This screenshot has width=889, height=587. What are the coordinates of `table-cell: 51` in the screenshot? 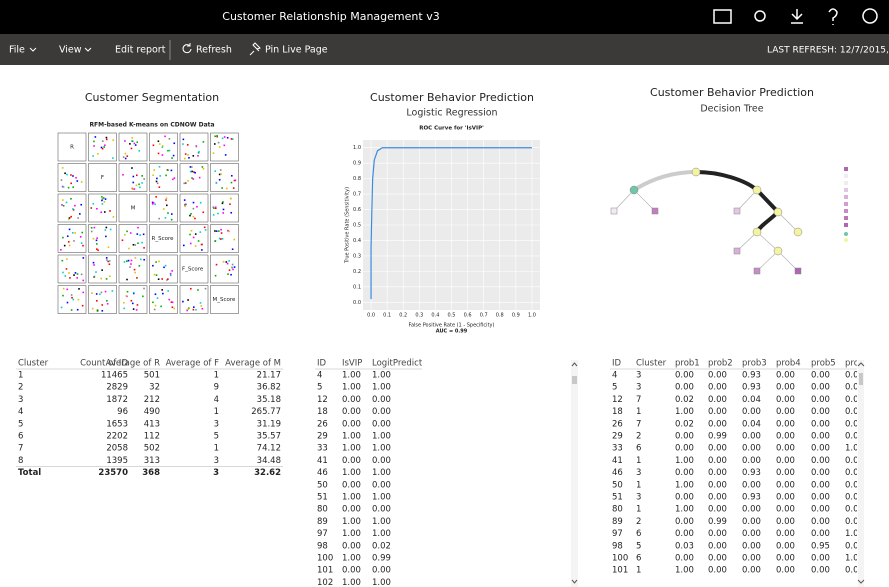 It's located at (322, 498).